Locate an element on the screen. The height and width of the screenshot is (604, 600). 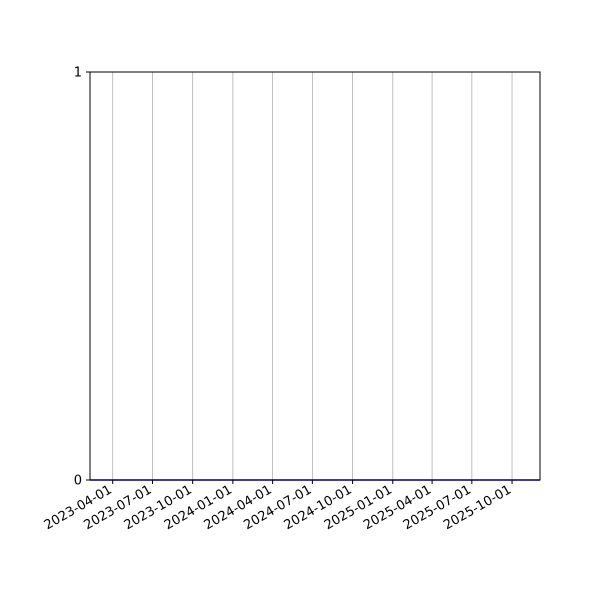
y-axis: 01 is located at coordinates (82, 277).